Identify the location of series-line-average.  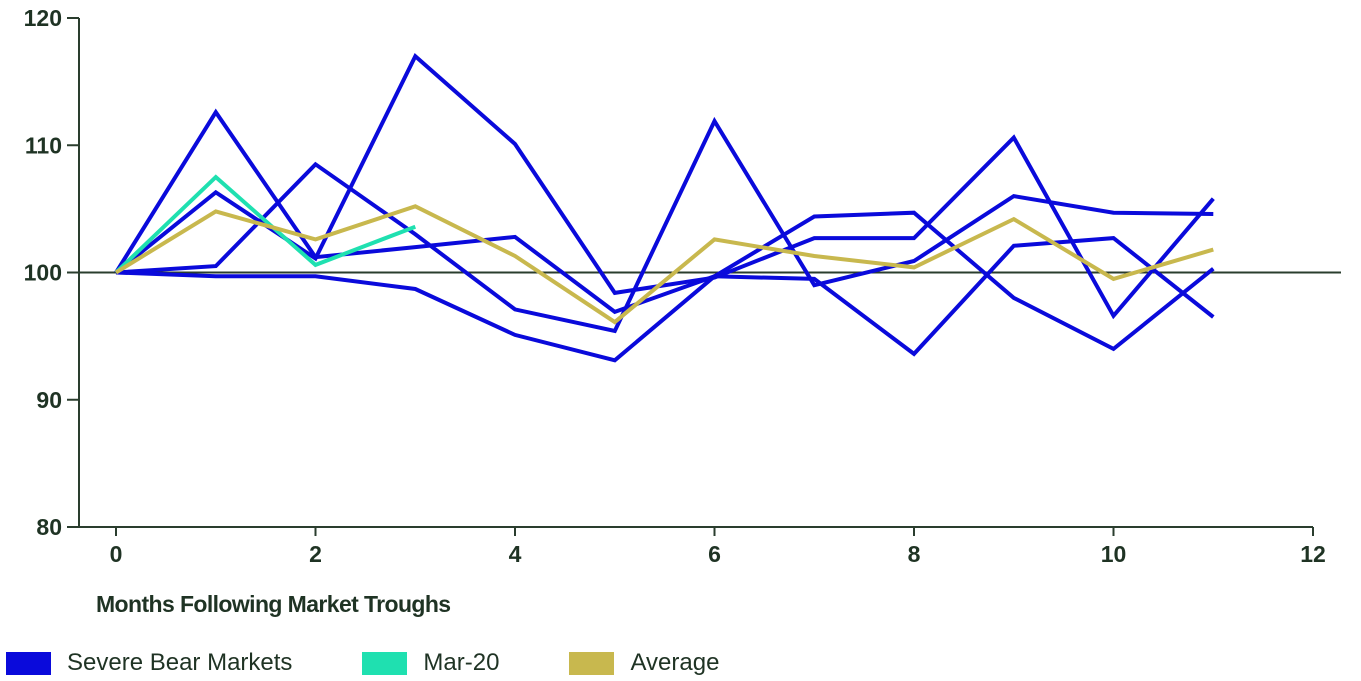
(664, 264).